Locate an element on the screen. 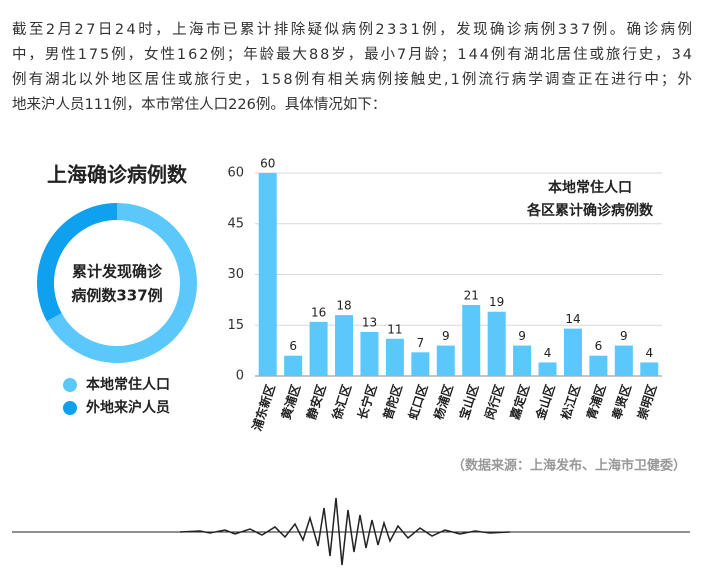  x-tick-label: 闵行区 is located at coordinates (493, 401).